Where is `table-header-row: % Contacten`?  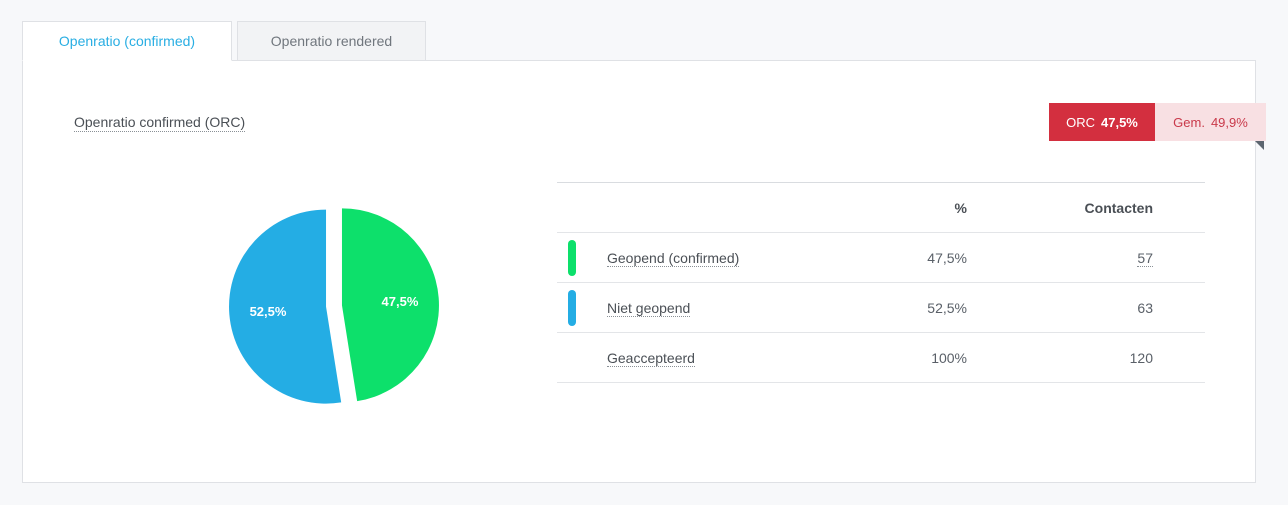 table-header-row: % Contacten is located at coordinates (881, 207).